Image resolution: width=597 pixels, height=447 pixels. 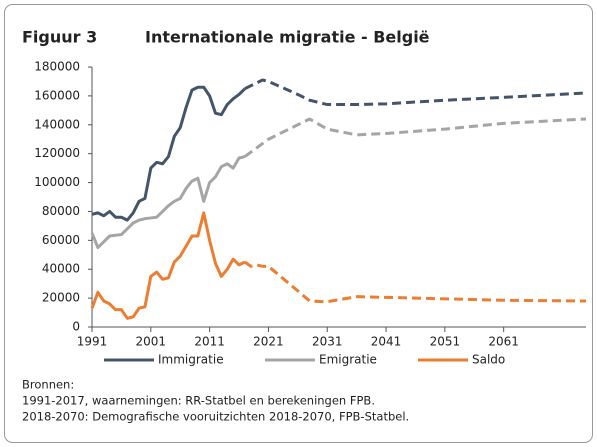 What do you see at coordinates (57, 67) in the screenshot?
I see `y-tick-label: 180000` at bounding box center [57, 67].